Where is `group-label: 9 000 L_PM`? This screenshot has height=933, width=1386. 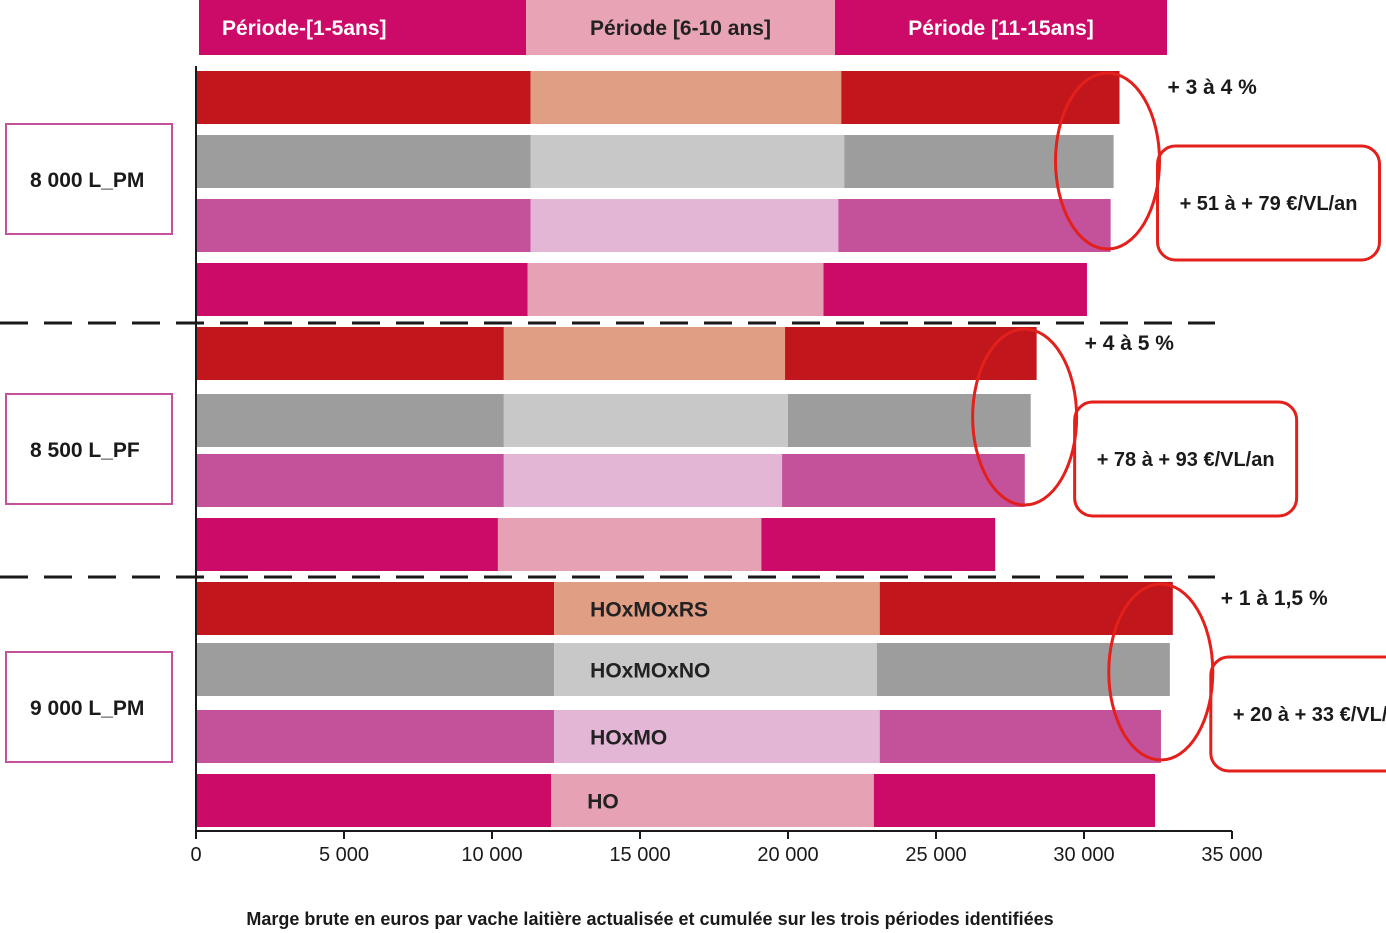
group-label: 9 000 L_PM is located at coordinates (87, 708).